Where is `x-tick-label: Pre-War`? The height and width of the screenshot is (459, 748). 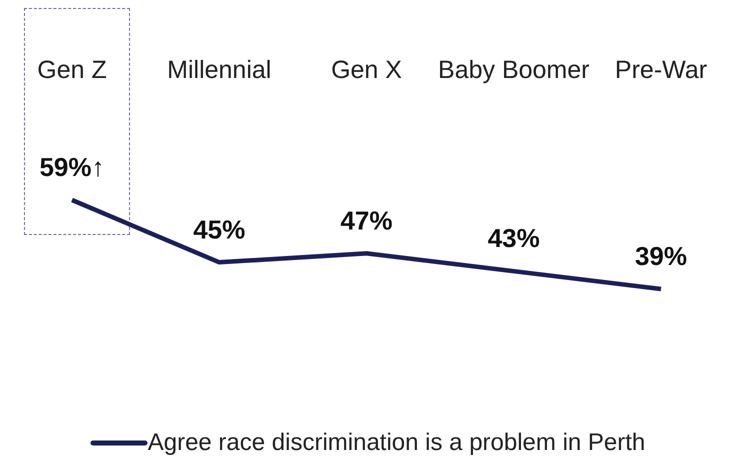
x-tick-label: Pre-War is located at coordinates (661, 70).